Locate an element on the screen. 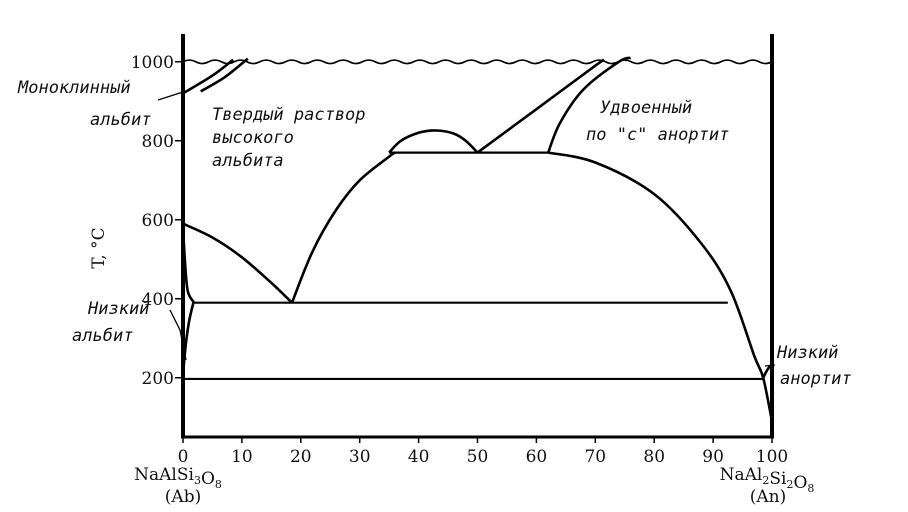 The image size is (908, 512). x-tick-label: 0 is located at coordinates (183, 457).